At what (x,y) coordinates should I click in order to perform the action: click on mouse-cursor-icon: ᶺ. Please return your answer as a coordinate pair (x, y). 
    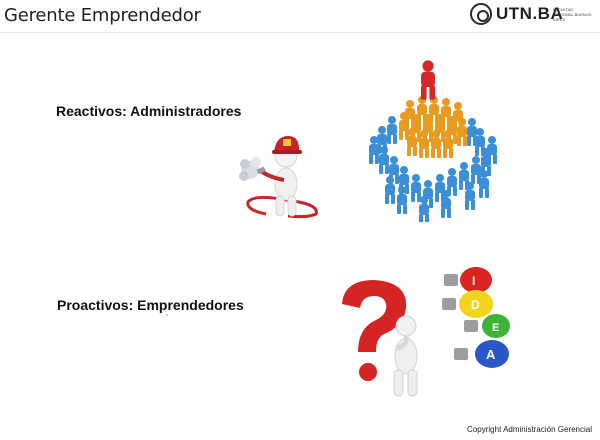
    Looking at the image, I should click on (167, 316).